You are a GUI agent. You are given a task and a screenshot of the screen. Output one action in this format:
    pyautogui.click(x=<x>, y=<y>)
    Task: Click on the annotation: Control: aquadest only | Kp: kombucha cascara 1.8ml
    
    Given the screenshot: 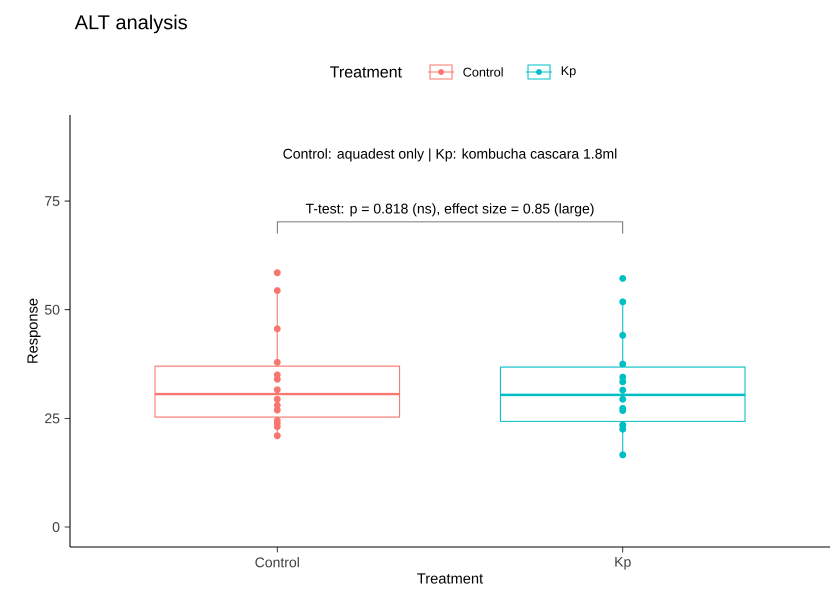 What is the action you would take?
    pyautogui.click(x=449, y=155)
    